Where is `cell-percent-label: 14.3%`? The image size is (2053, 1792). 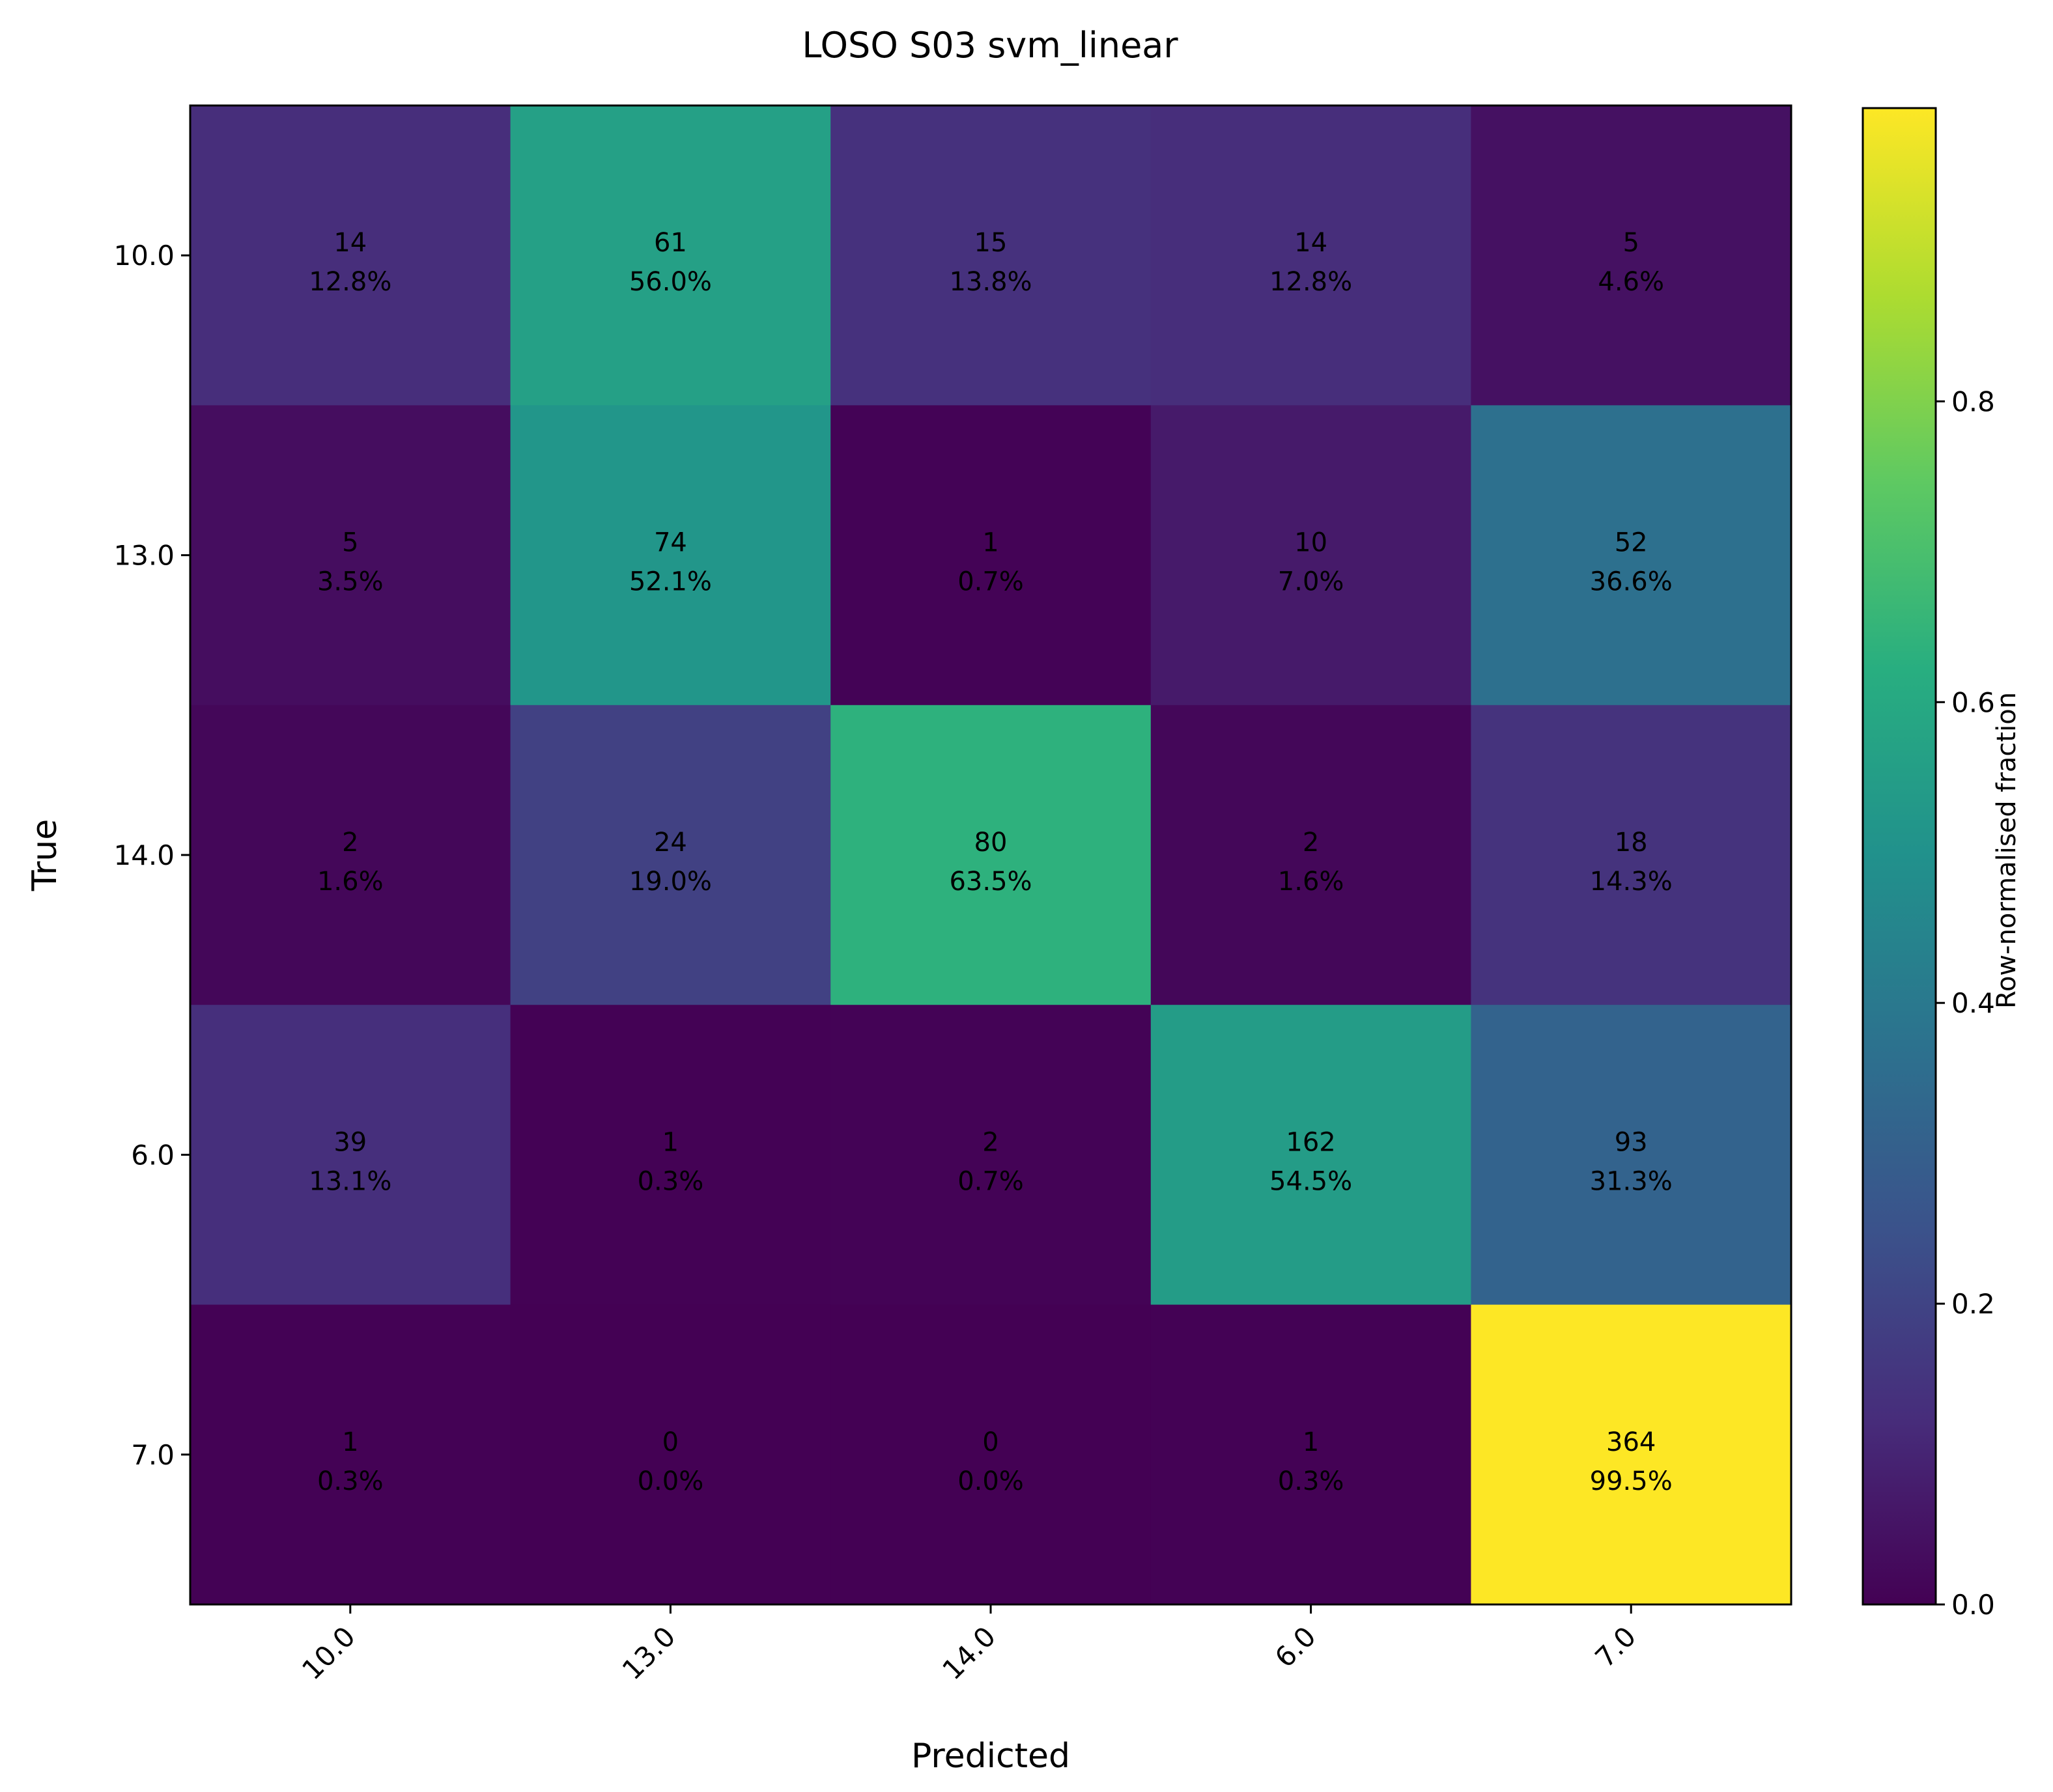 cell-percent-label: 14.3% is located at coordinates (1631, 882).